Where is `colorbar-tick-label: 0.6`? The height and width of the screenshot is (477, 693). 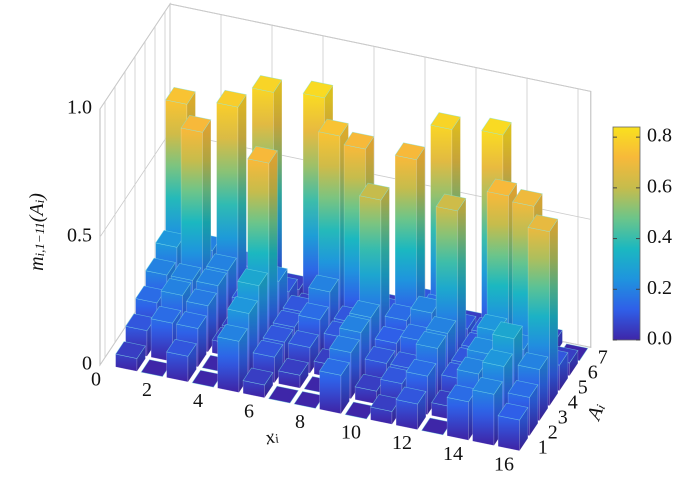 colorbar-tick-label: 0.6 is located at coordinates (659, 186).